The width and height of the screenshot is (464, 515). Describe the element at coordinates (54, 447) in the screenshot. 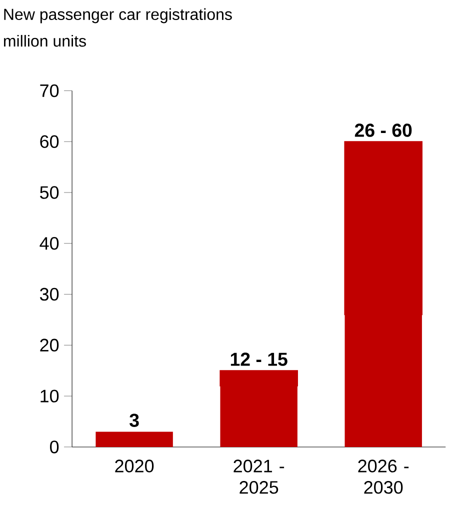

I see `y-tick-label: 0` at that location.